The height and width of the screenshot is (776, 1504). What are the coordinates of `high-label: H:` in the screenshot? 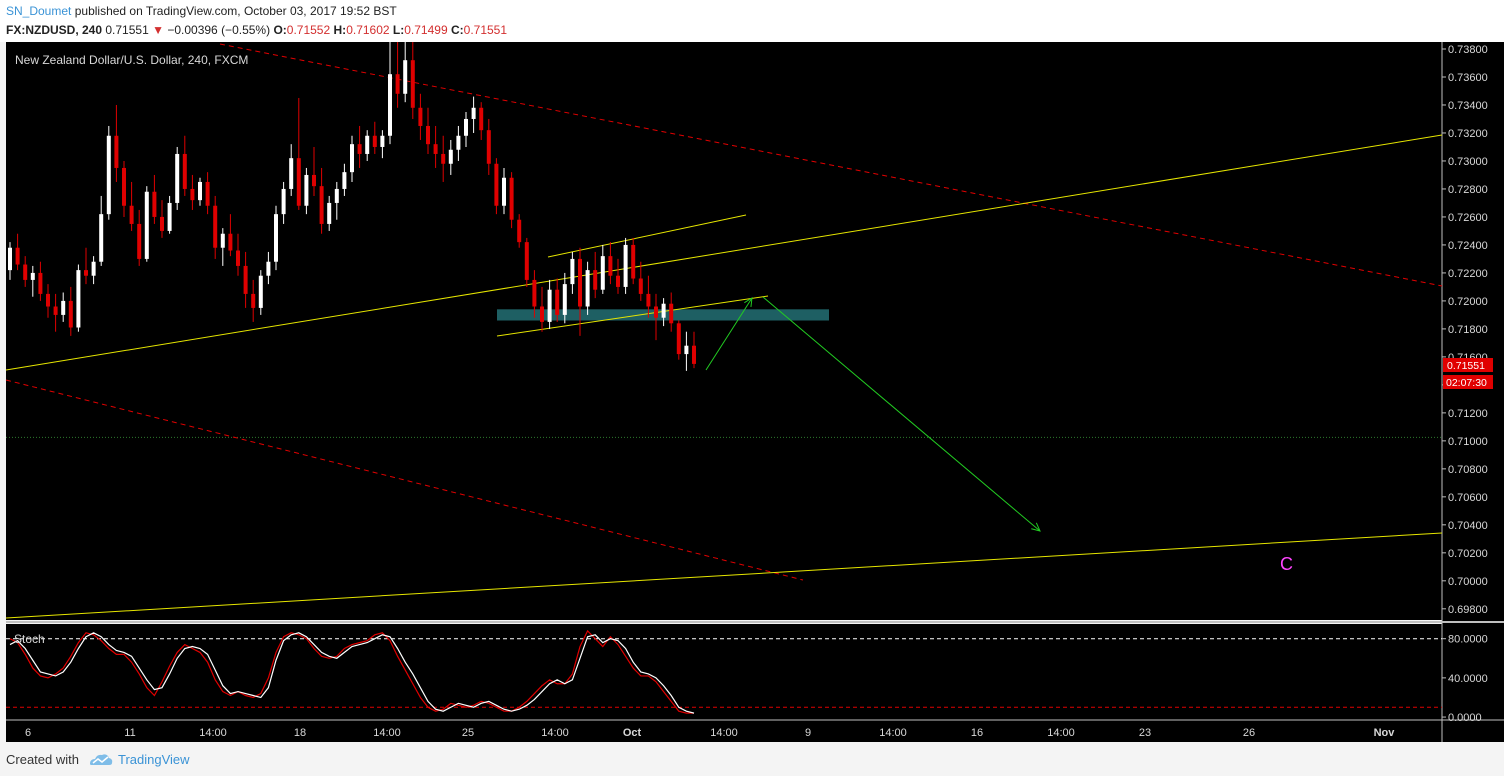 It's located at (340, 30).